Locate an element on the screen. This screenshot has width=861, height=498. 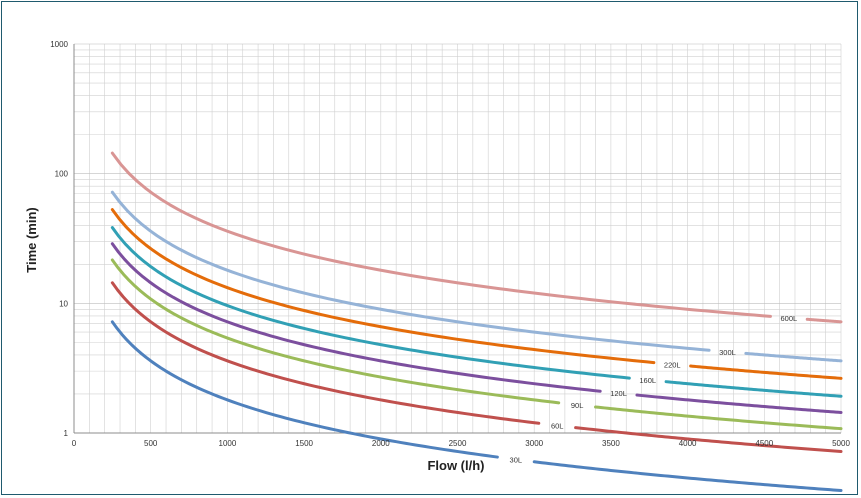
x-tick-label: 1000 is located at coordinates (228, 443).